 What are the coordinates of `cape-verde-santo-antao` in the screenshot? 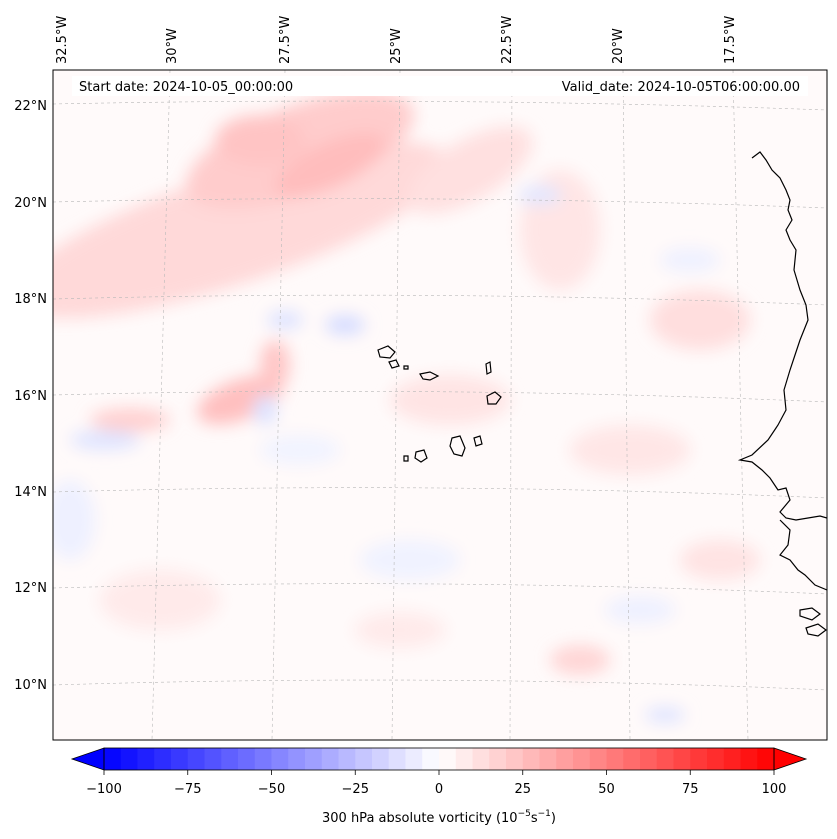 It's located at (386, 352).